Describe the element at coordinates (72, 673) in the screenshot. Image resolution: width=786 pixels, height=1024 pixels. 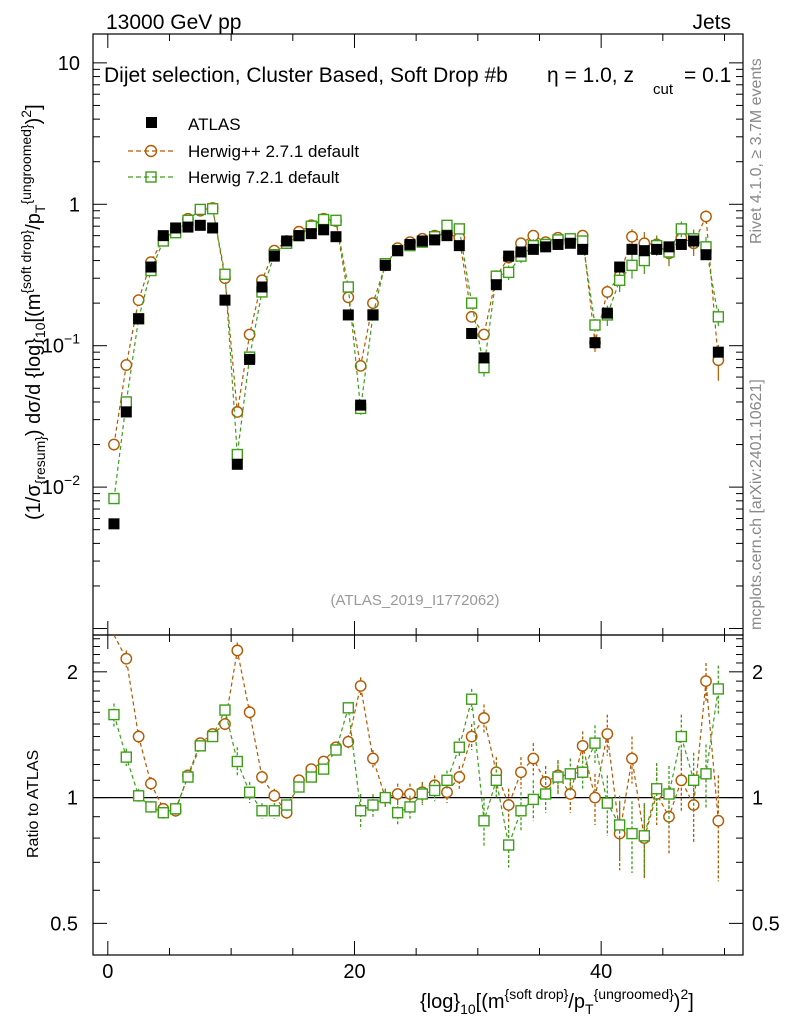
I see `y-tick-label-ratio: 2` at that location.